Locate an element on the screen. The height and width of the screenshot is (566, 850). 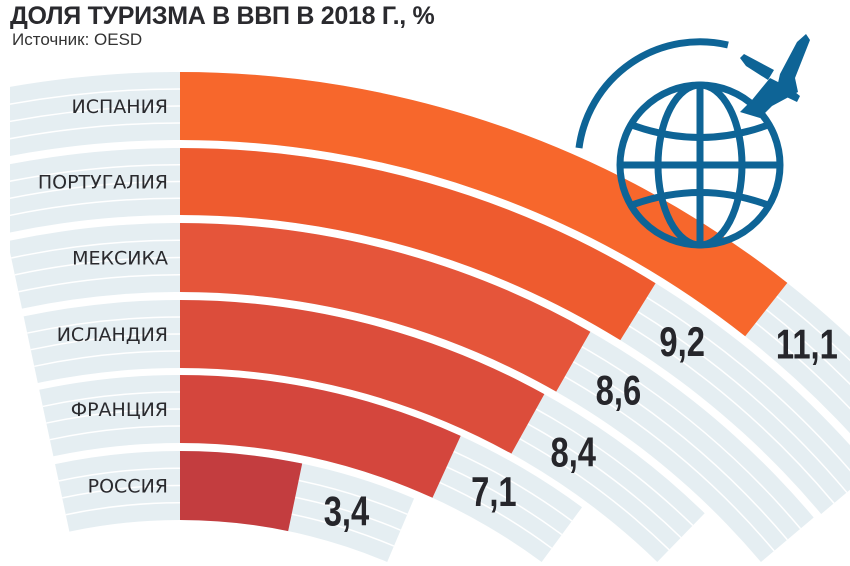
value-label: 8,6 is located at coordinates (619, 390).